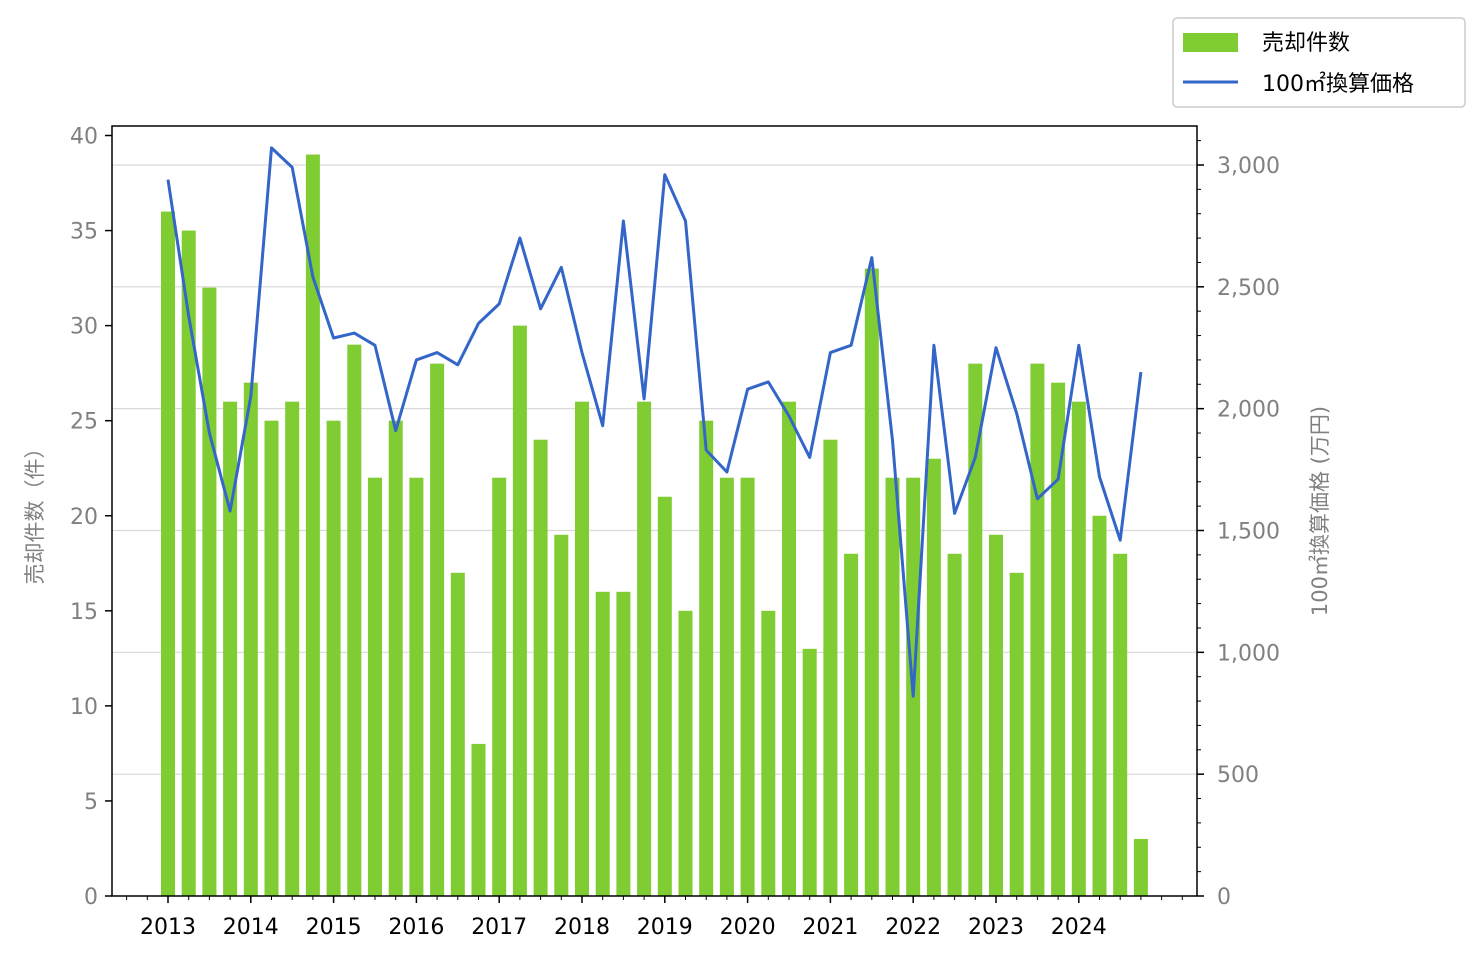  I want to click on right-tick-label: 2,000, so click(1248, 410).